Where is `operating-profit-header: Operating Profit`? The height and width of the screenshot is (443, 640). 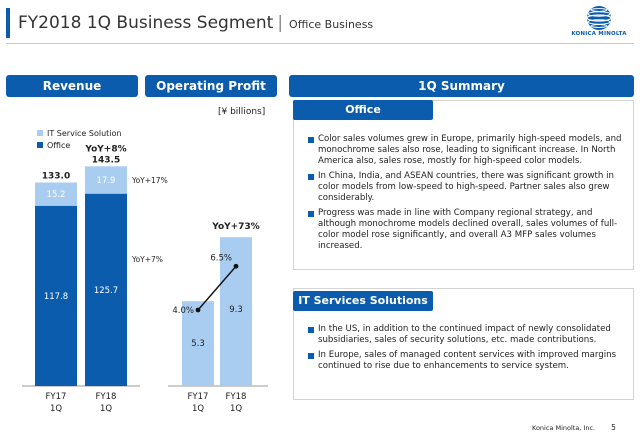 operating-profit-header: Operating Profit is located at coordinates (211, 86).